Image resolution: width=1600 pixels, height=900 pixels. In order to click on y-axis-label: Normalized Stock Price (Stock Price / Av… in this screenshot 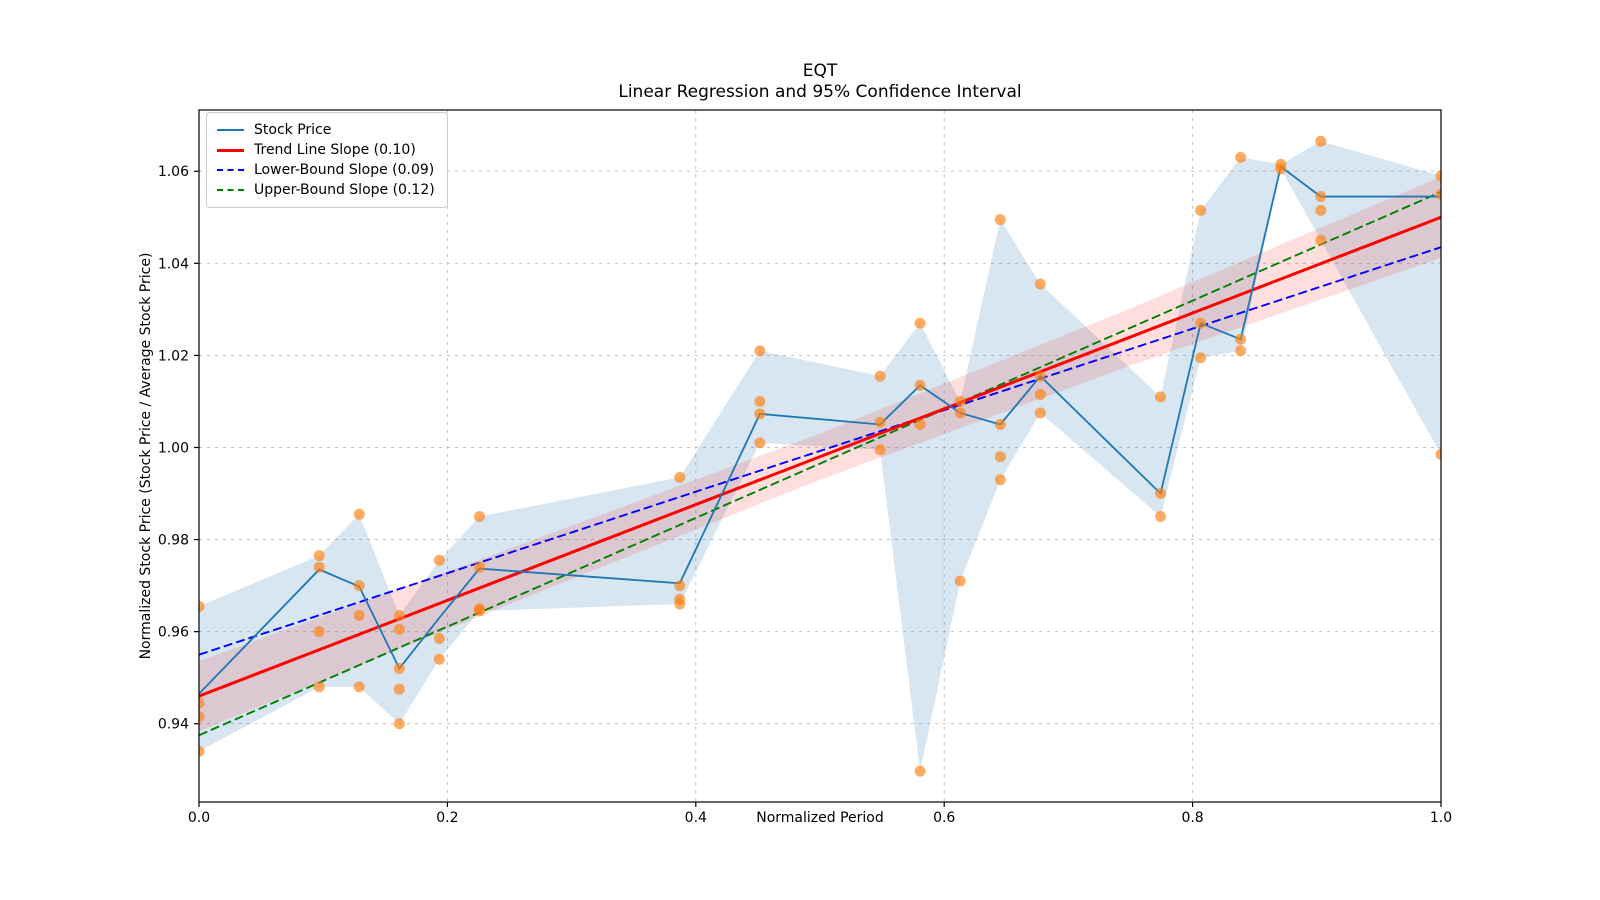, I will do `click(146, 456)`.